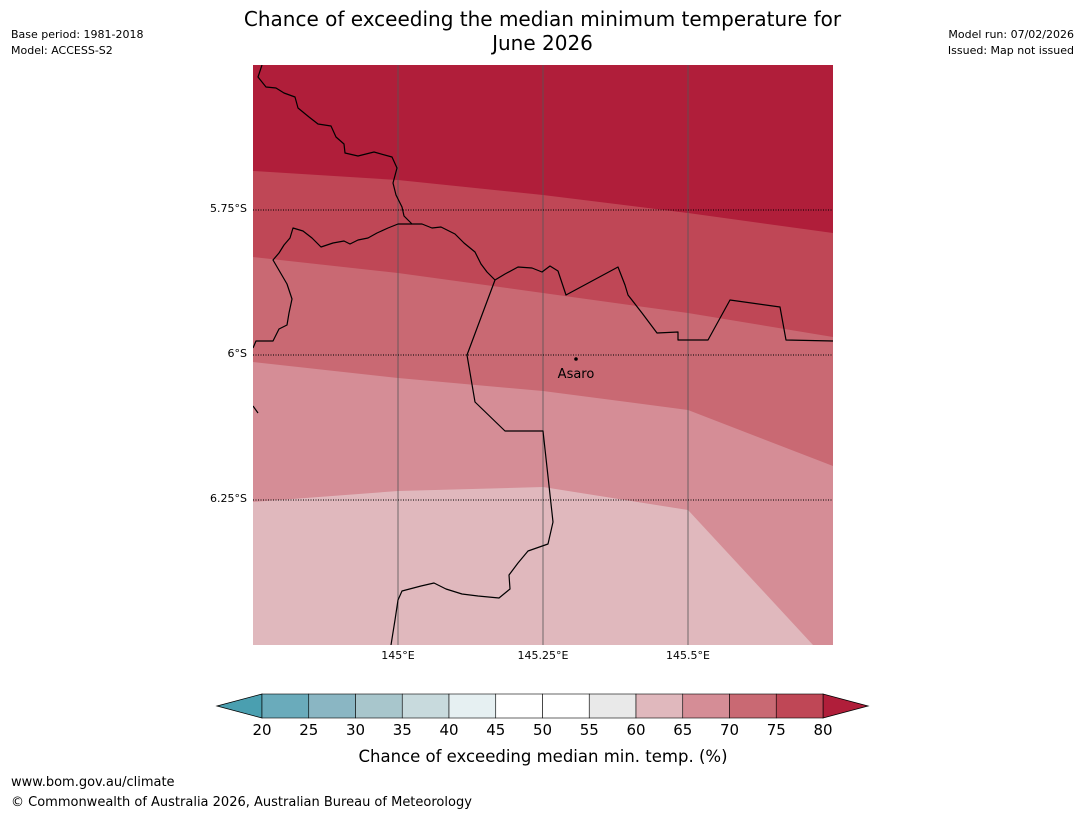 This screenshot has height=816, width=1085. Describe the element at coordinates (355, 730) in the screenshot. I see `colorbar-tick-label: 30` at that location.